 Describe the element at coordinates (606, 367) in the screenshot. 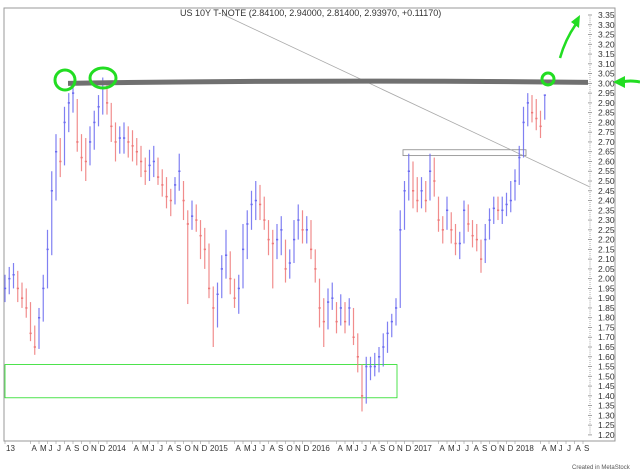

I see `y-tick-label: 1.55` at that location.